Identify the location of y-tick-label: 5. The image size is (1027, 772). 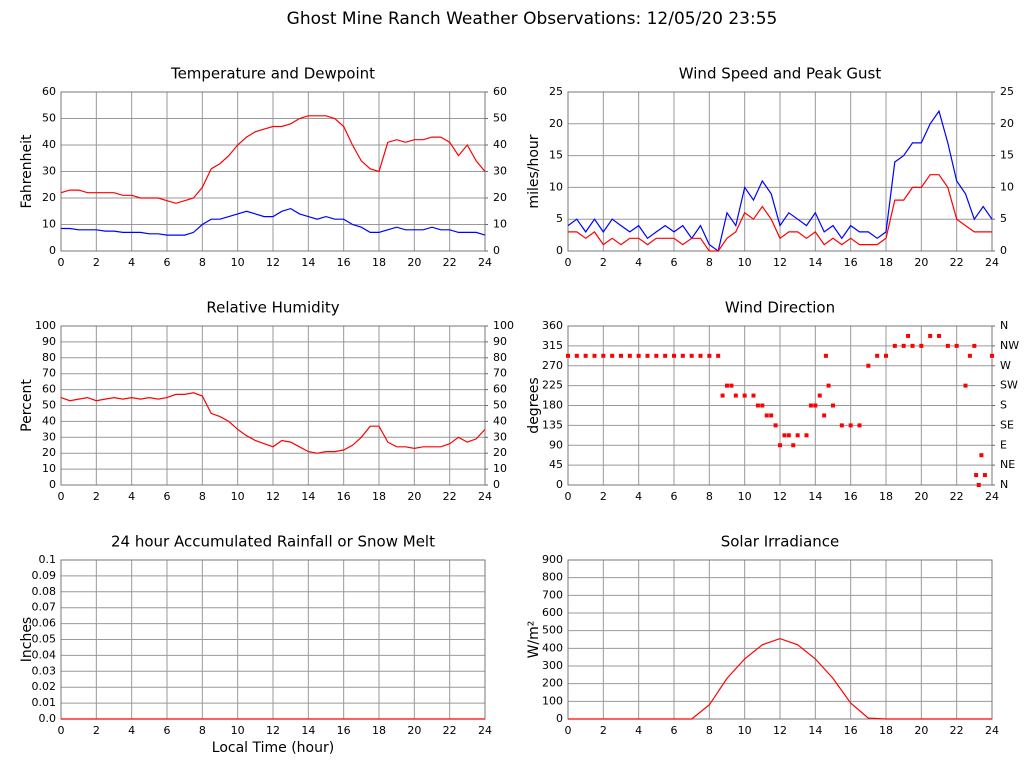
(559, 218).